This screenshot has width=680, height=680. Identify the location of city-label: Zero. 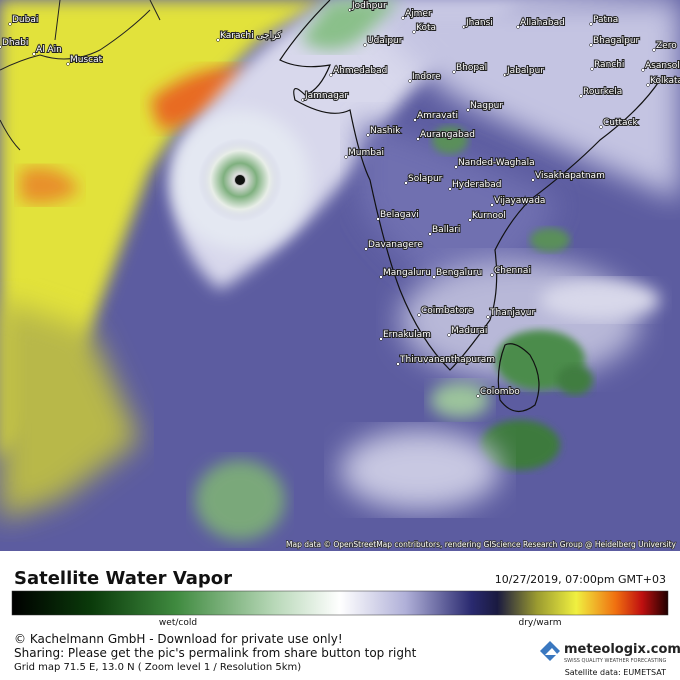
(666, 46).